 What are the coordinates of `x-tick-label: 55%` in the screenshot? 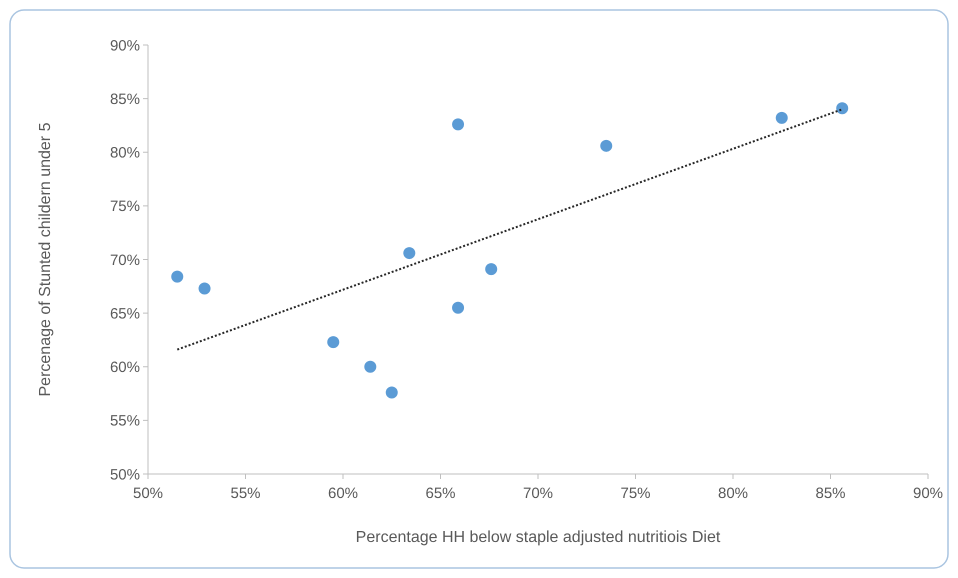 It's located at (245, 493).